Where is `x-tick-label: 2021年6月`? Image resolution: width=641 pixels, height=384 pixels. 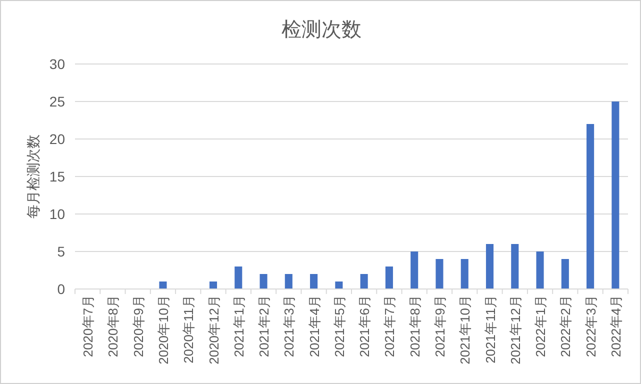
x-tick-label: 2021年6月 is located at coordinates (364, 326).